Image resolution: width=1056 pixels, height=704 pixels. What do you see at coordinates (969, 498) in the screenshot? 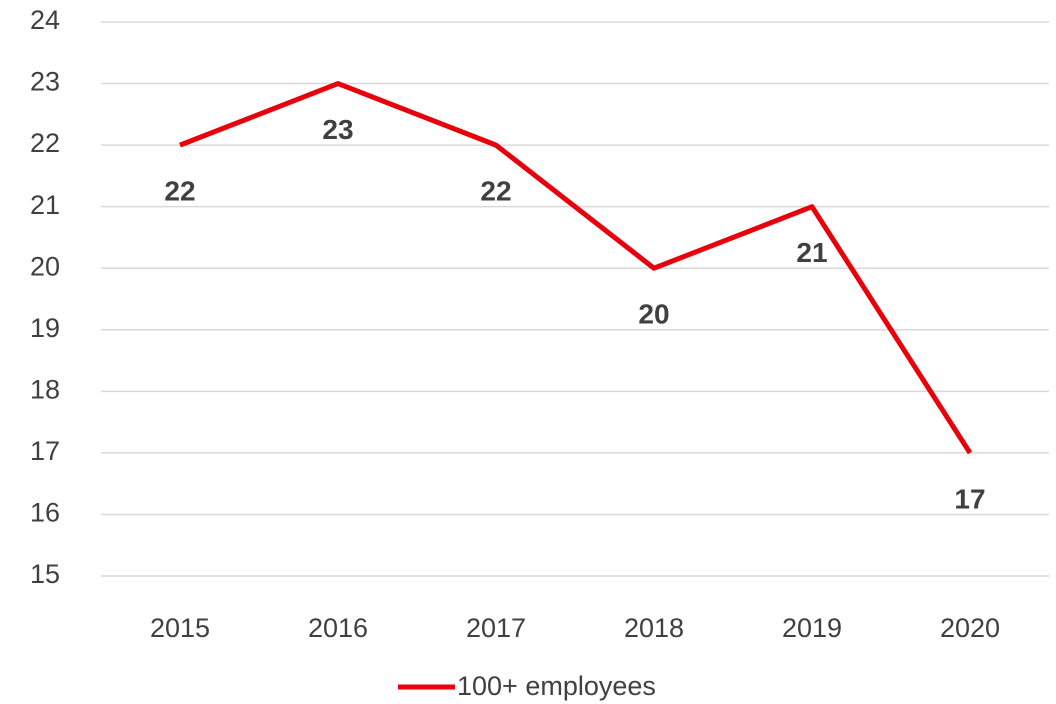
I see `data-label: 17` at bounding box center [969, 498].